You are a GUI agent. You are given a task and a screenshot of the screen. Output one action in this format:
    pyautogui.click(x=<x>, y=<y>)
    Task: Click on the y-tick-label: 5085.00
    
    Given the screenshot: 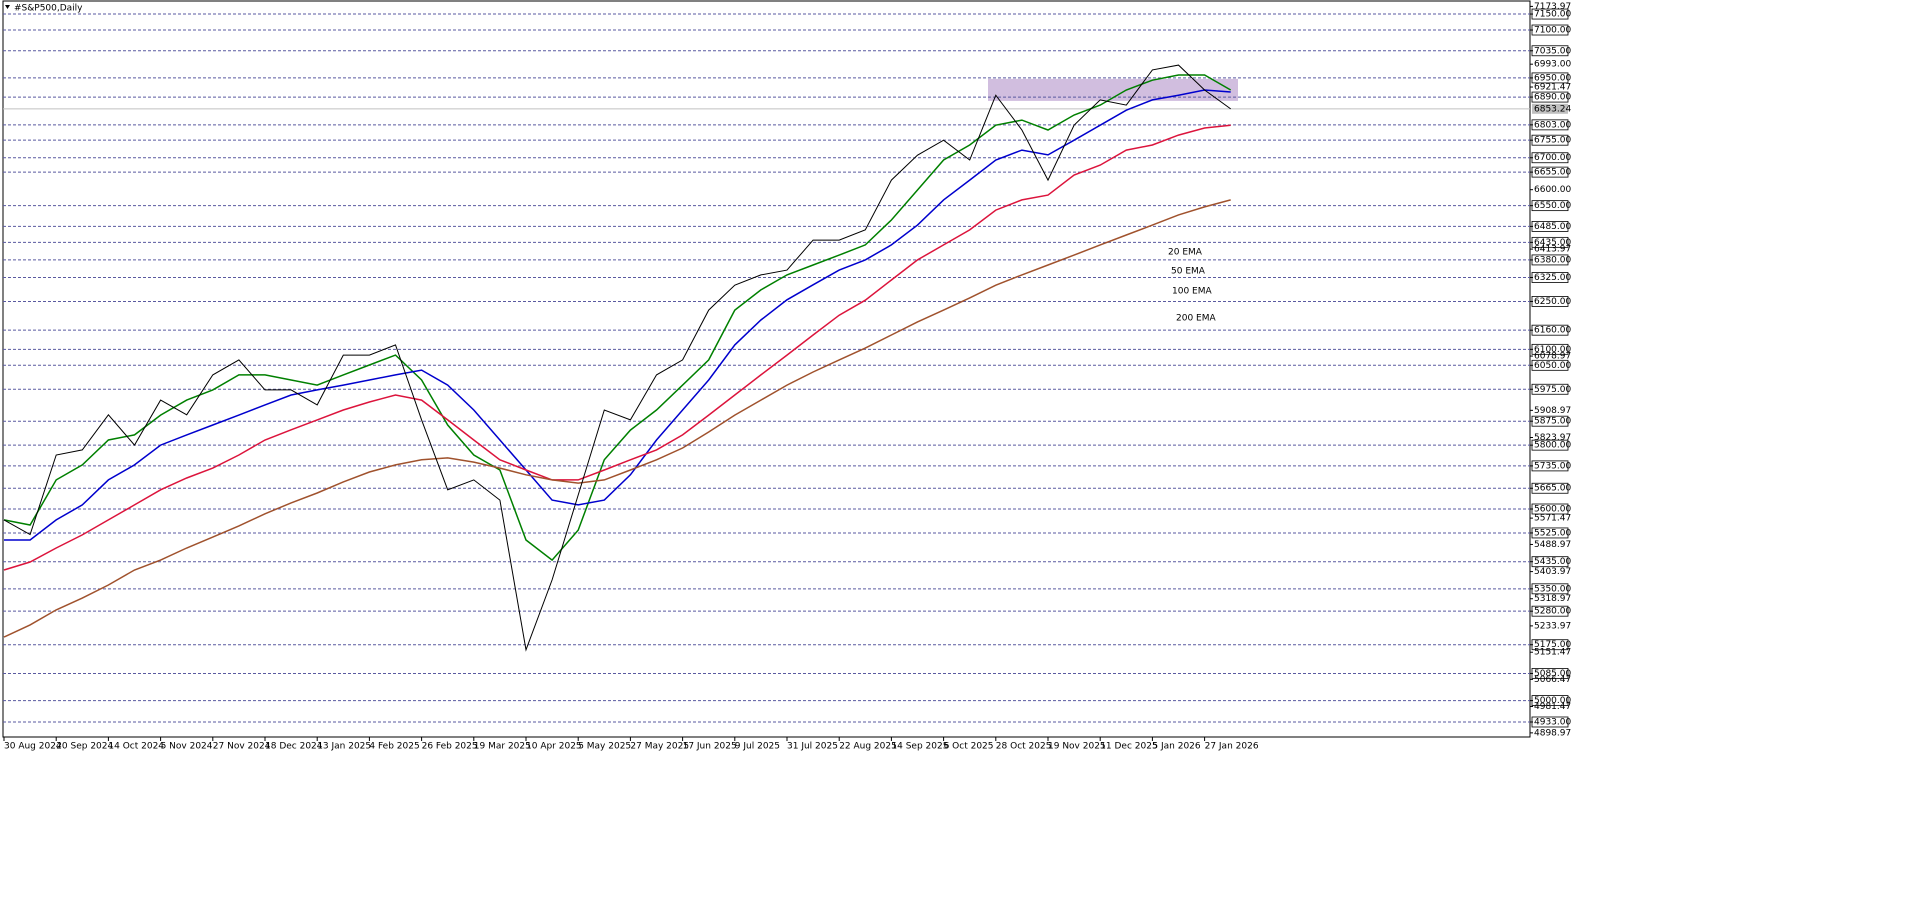 What is the action you would take?
    pyautogui.click(x=1552, y=674)
    